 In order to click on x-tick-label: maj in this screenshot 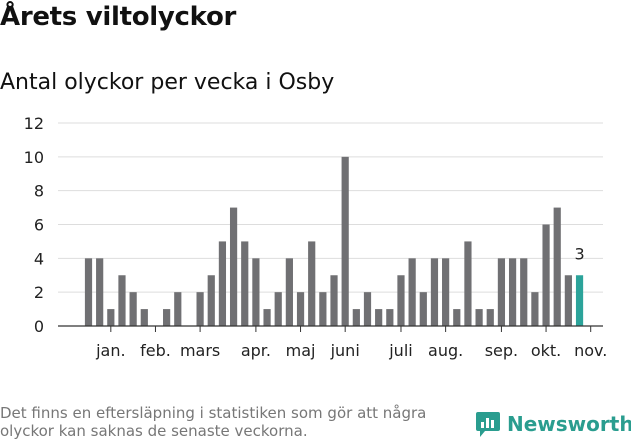, I will do `click(301, 350)`.